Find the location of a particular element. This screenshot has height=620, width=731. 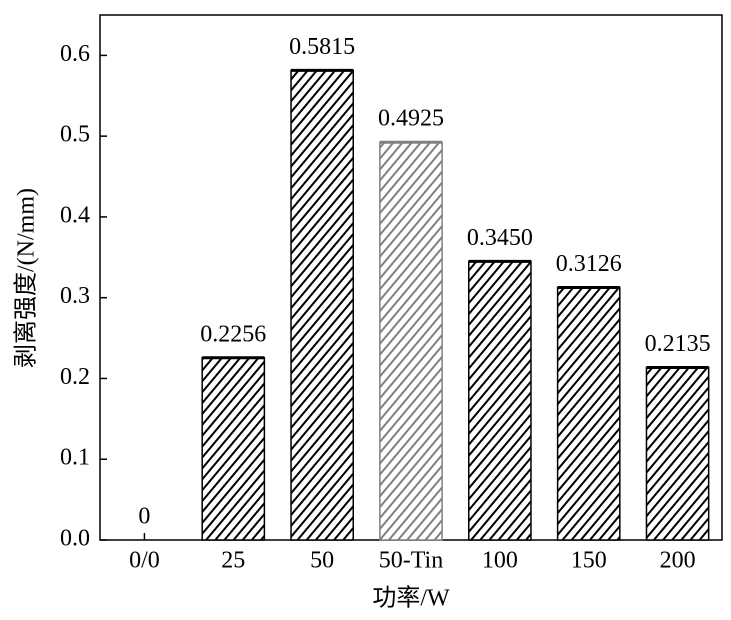

value-label: 0.4925 is located at coordinates (411, 119).